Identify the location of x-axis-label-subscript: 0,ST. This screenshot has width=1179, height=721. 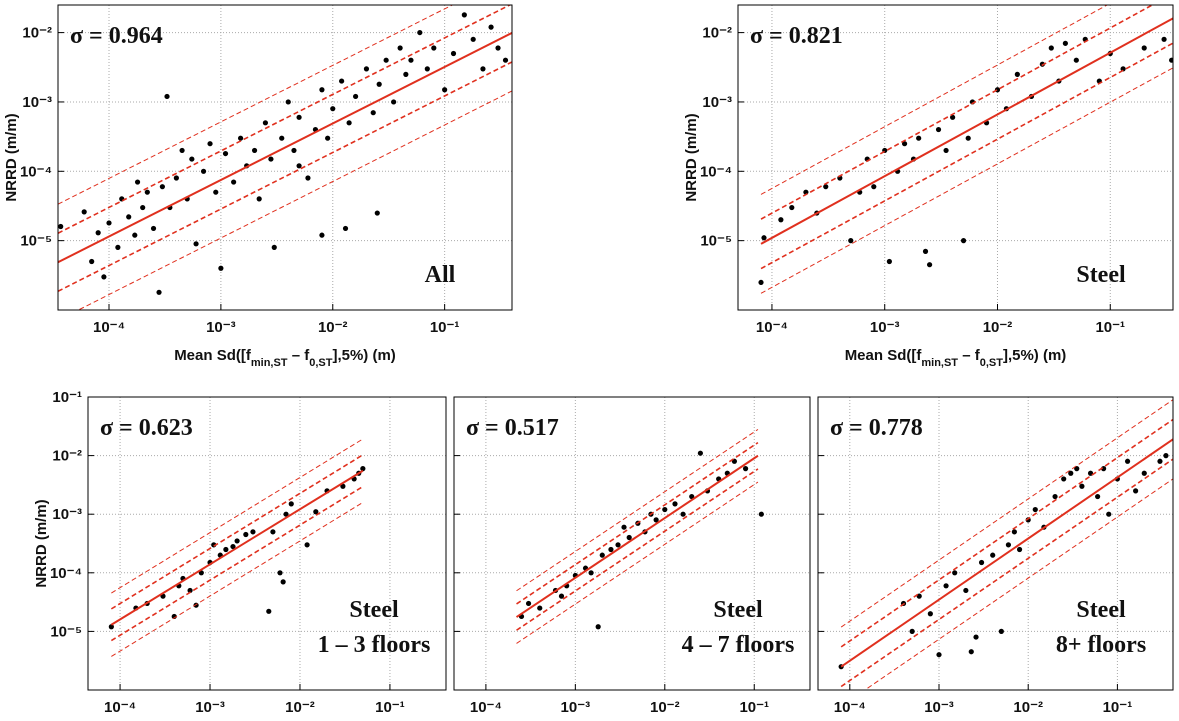
(321, 363).